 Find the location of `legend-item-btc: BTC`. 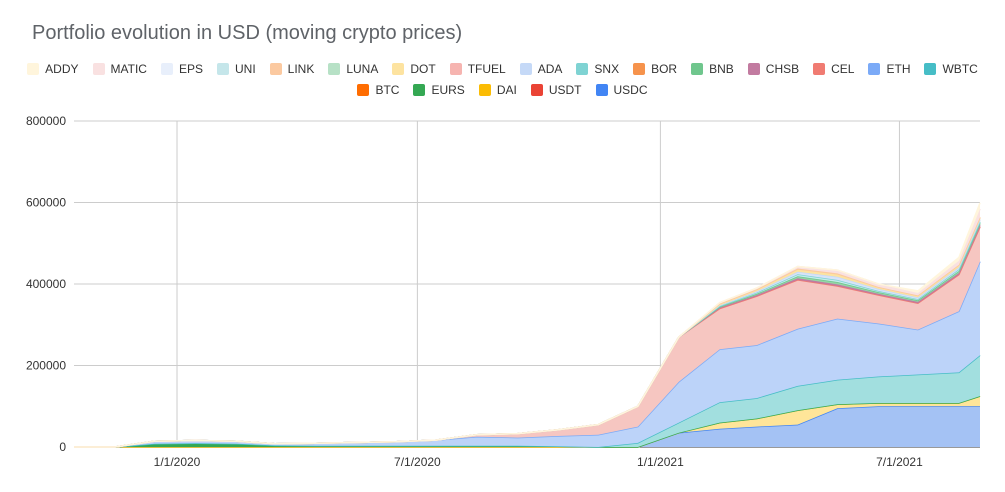

legend-item-btc: BTC is located at coordinates (378, 90).